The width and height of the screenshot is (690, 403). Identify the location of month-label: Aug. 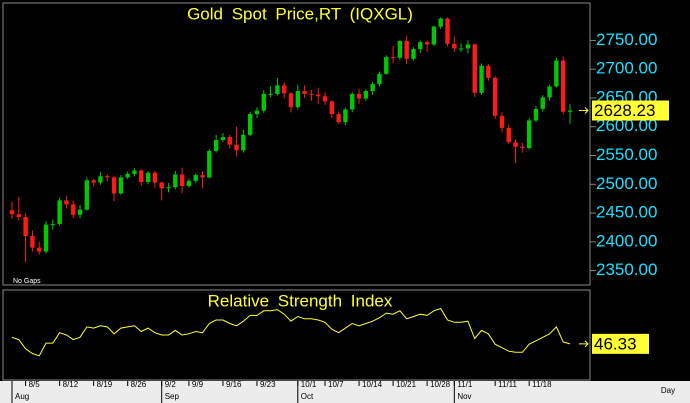
(22, 396).